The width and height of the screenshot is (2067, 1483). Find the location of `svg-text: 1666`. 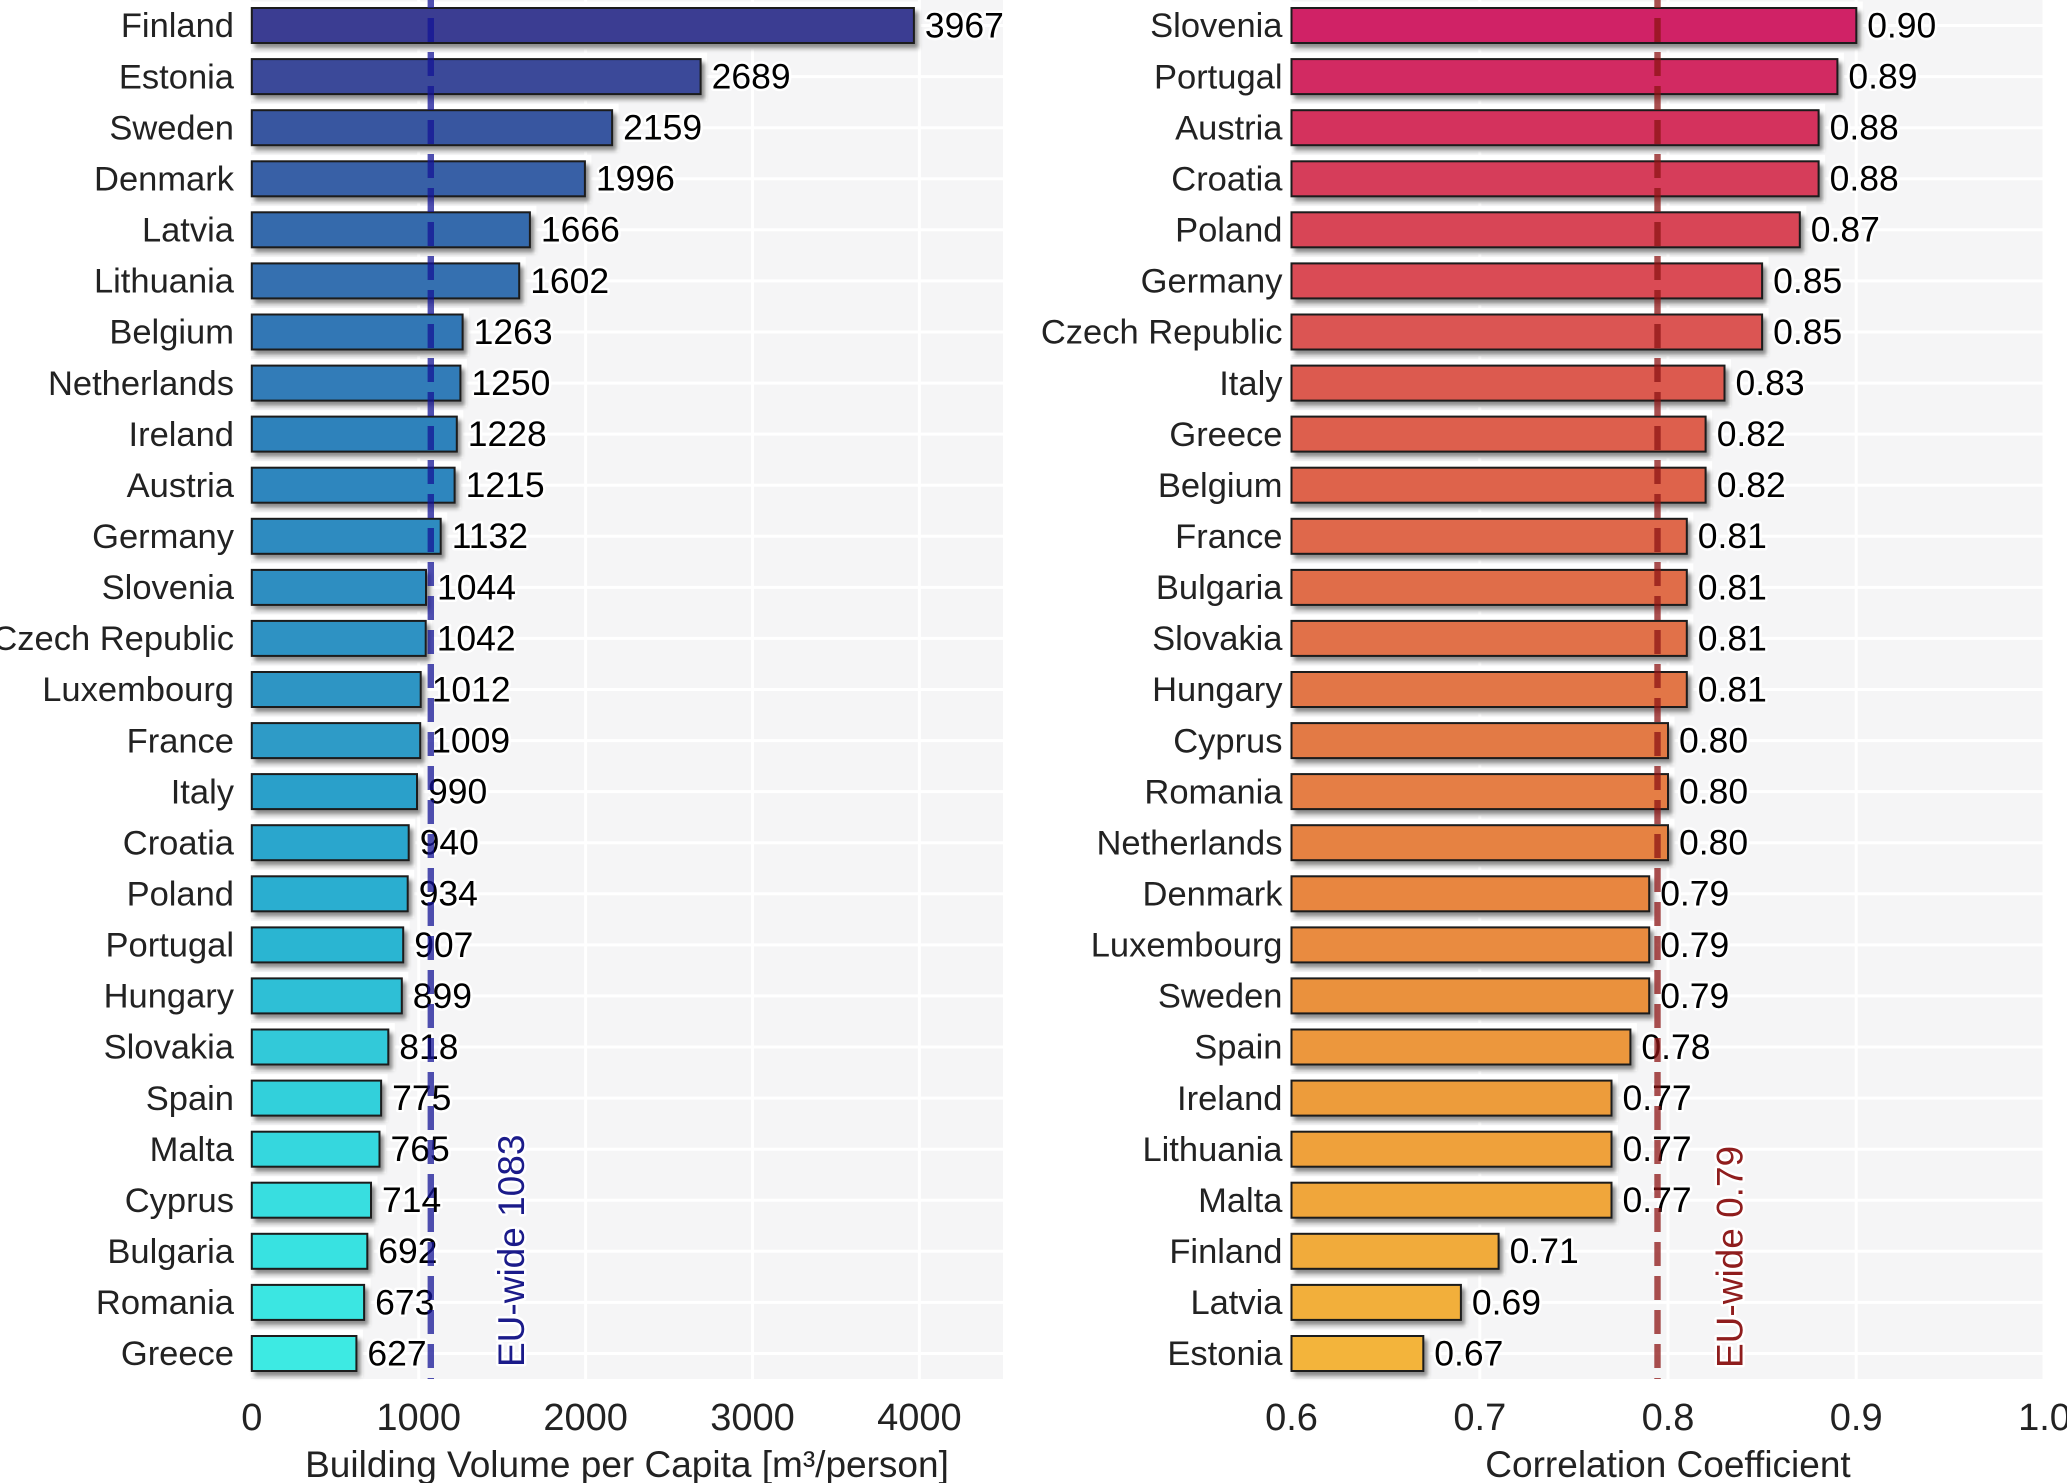

svg-text: 1666 is located at coordinates (580, 230).